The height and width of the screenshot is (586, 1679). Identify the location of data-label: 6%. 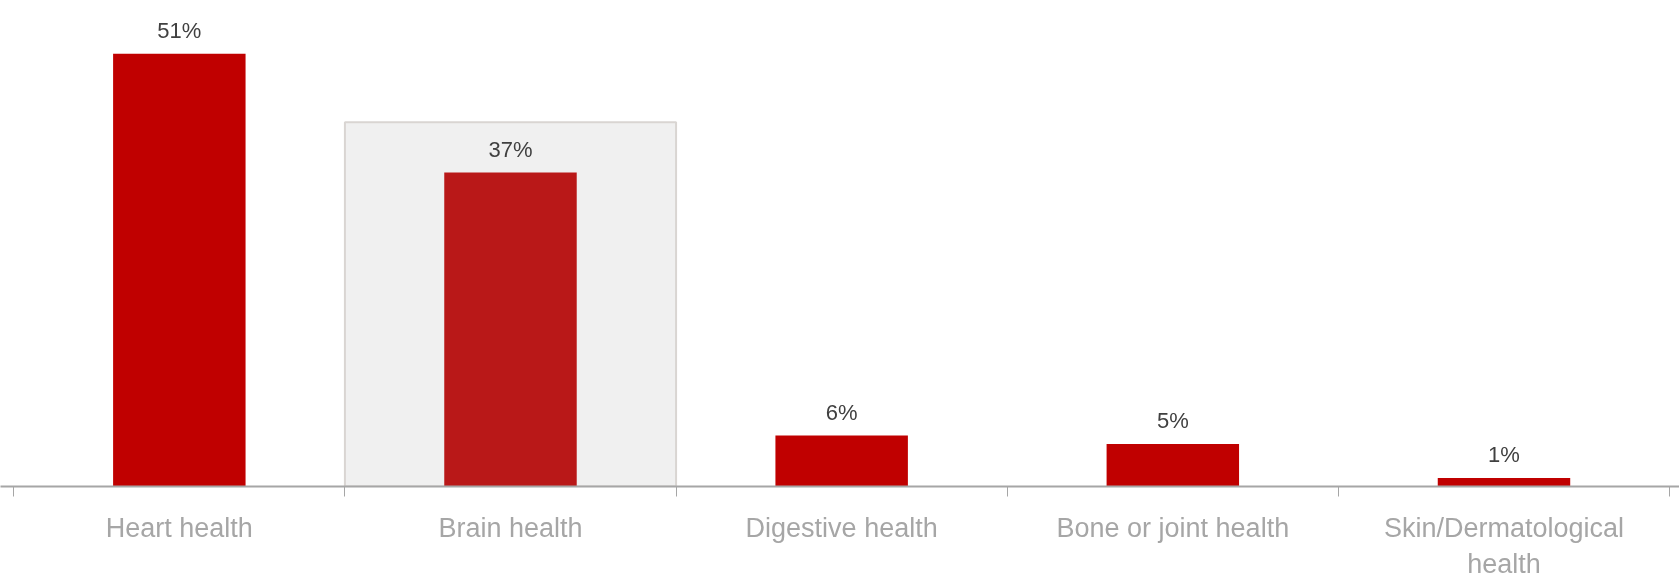
(841, 412).